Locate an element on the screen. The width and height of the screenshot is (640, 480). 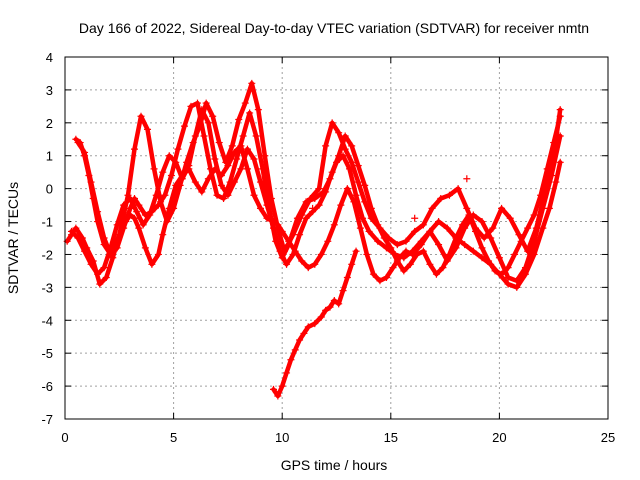
x-tick-label: 25 is located at coordinates (608, 437).